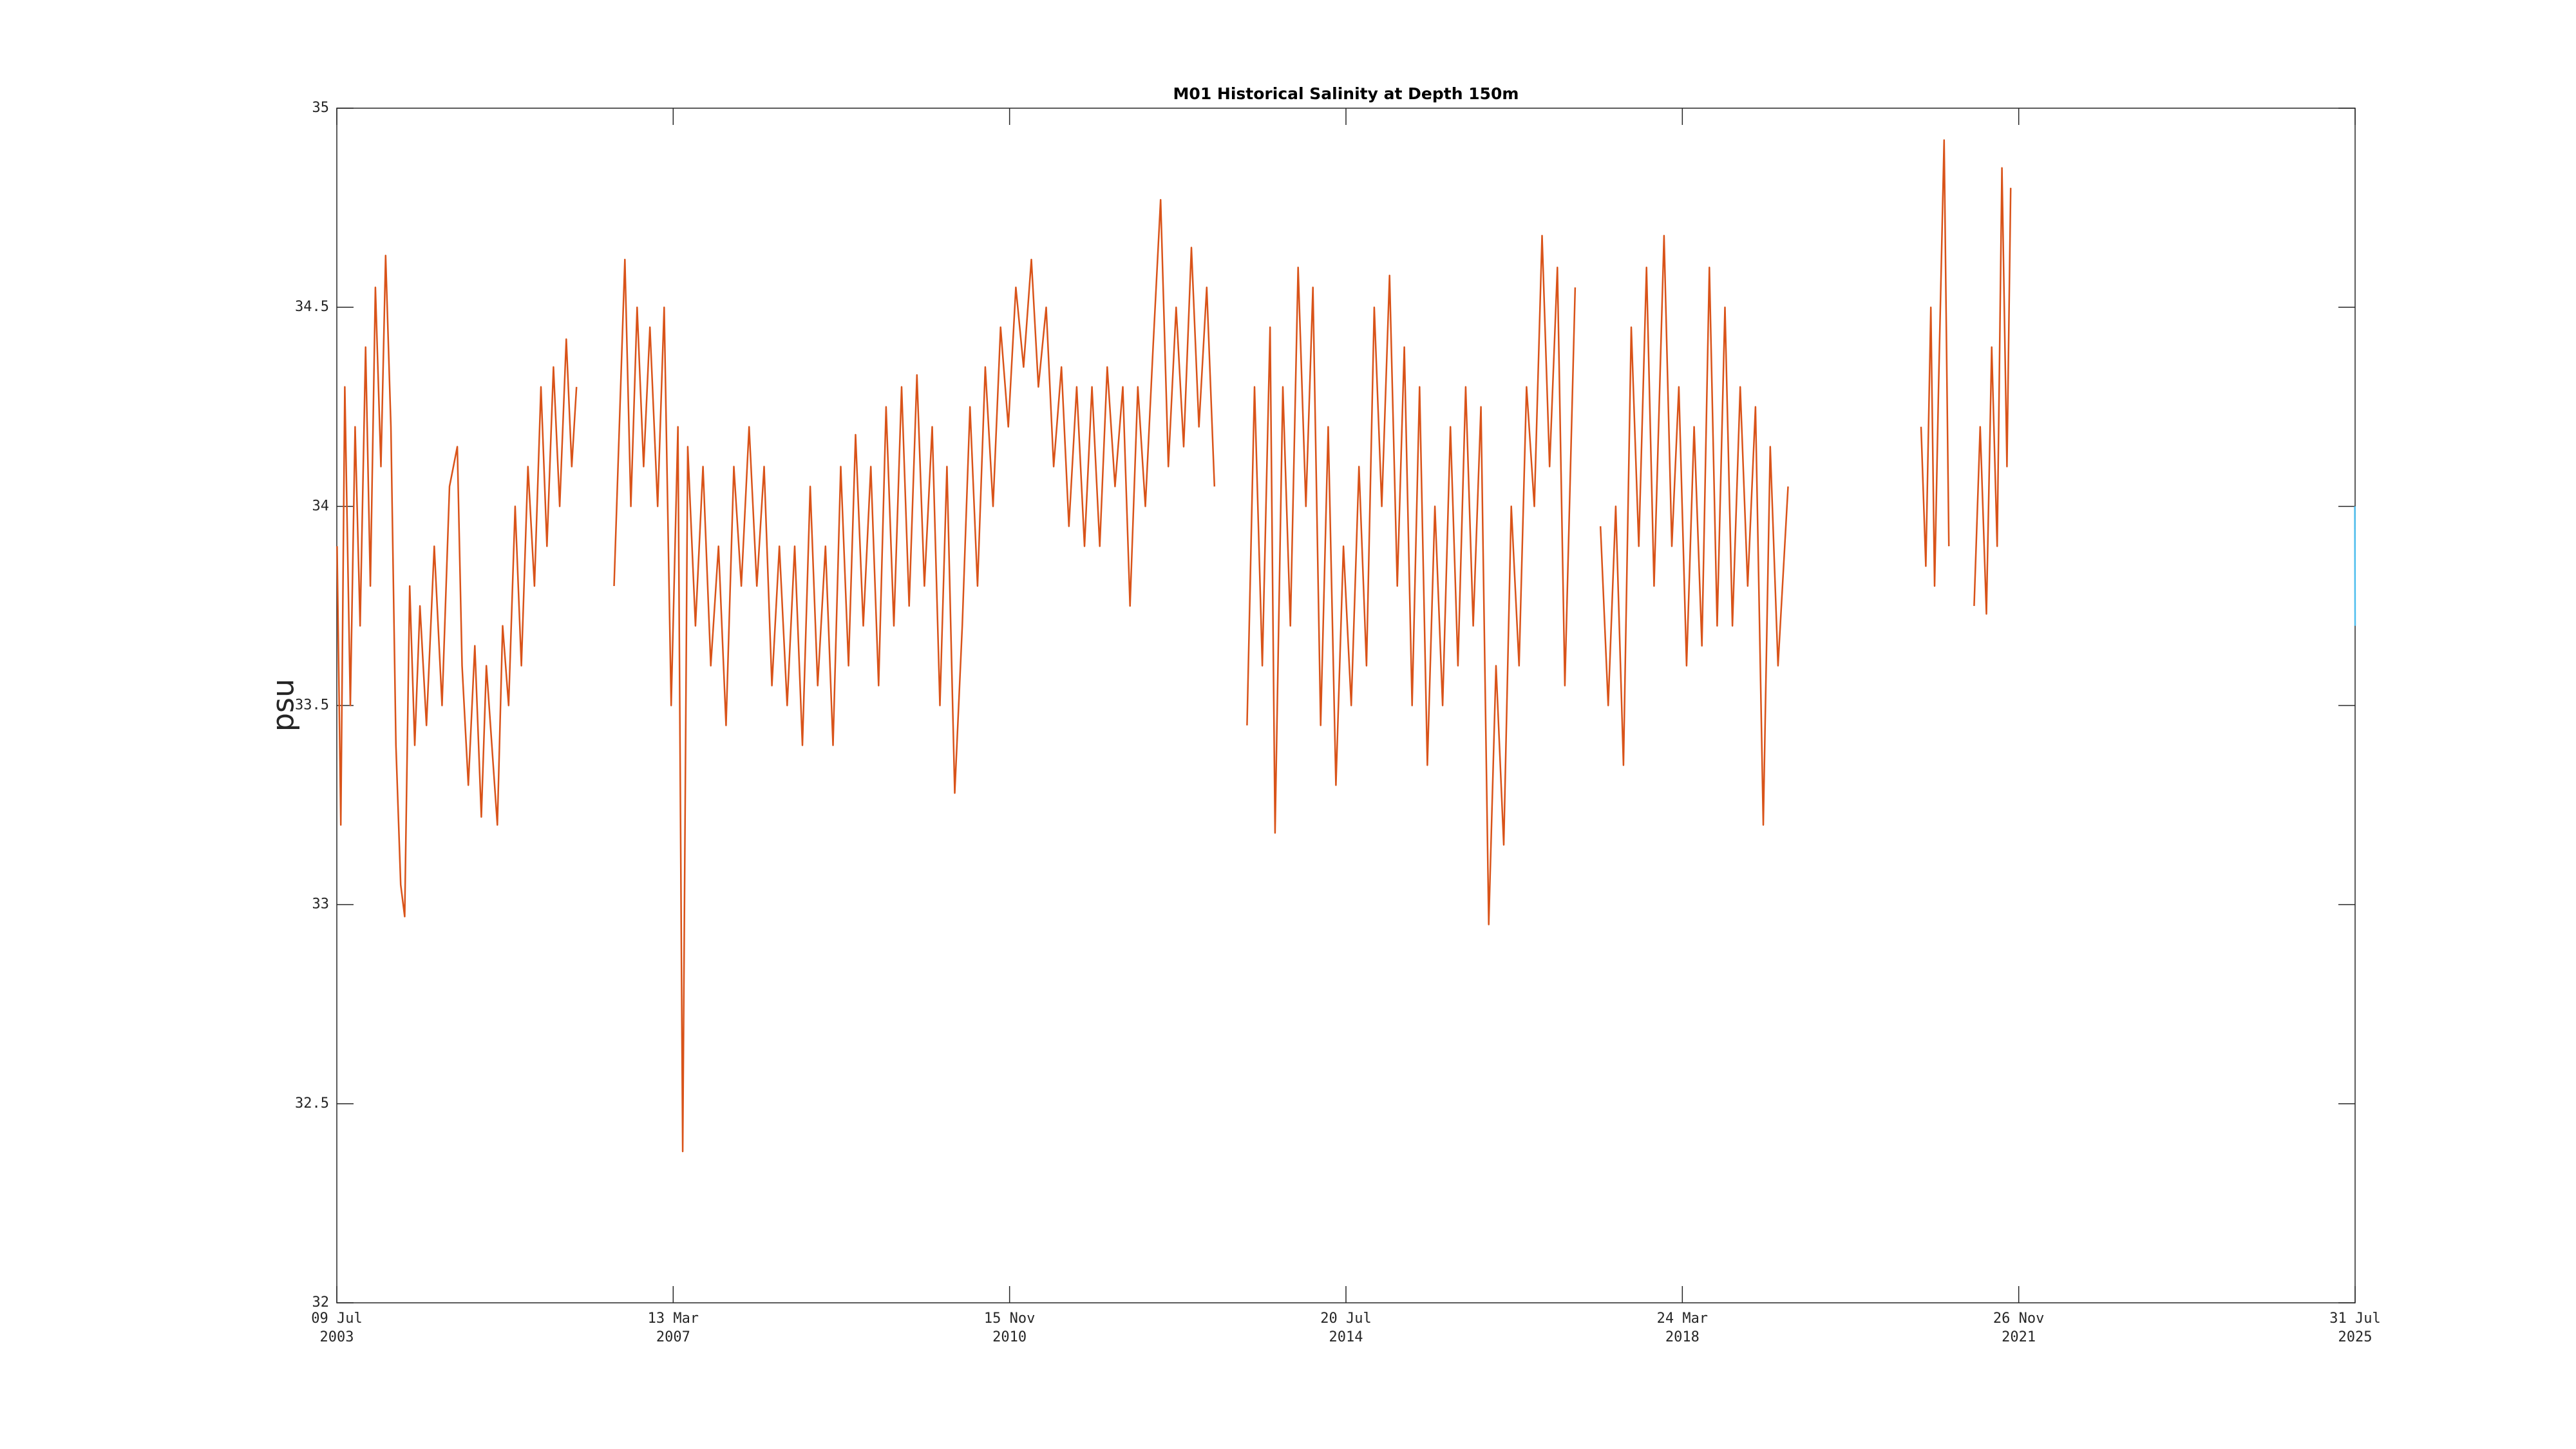 This screenshot has width=2576, height=1449. Describe the element at coordinates (1346, 93) in the screenshot. I see `chart-title: M01 Historical Salinity at Depth 150m` at that location.